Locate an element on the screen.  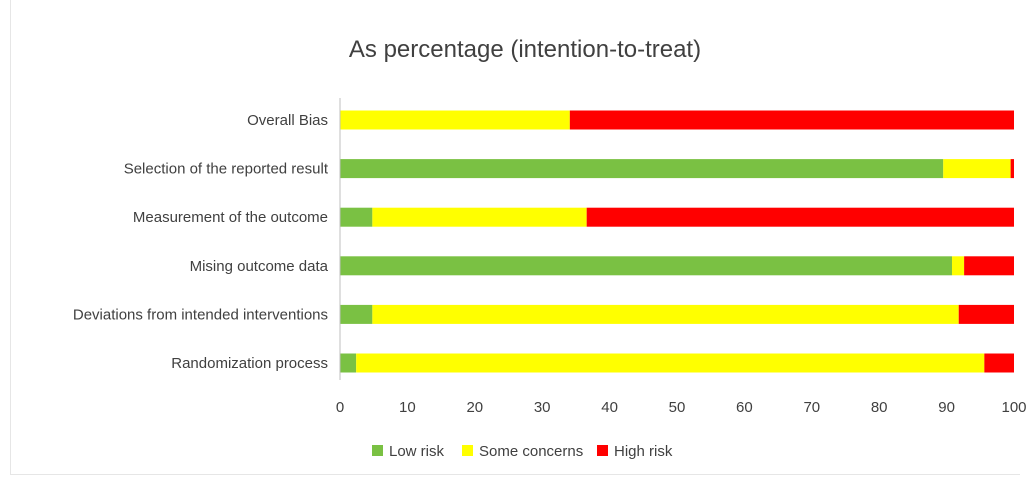
x-tick-label: 100 is located at coordinates (1013, 407).